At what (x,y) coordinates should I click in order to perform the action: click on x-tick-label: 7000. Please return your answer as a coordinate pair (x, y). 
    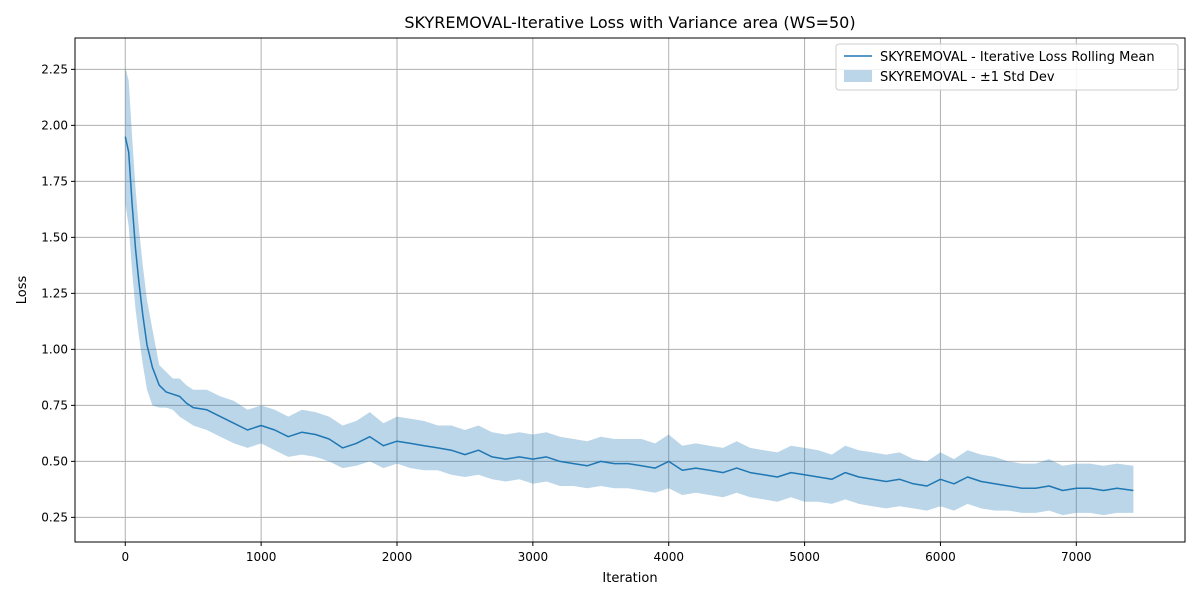
    Looking at the image, I should click on (1076, 557).